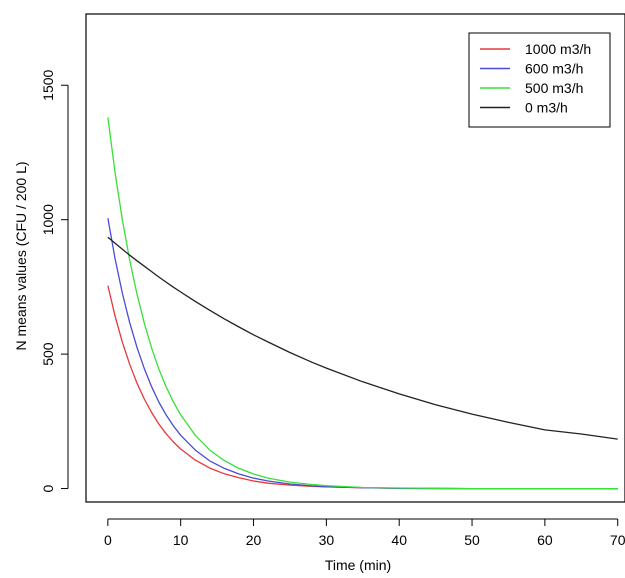  Describe the element at coordinates (554, 88) in the screenshot. I see `legend-label-2: 500 m3/h` at that location.